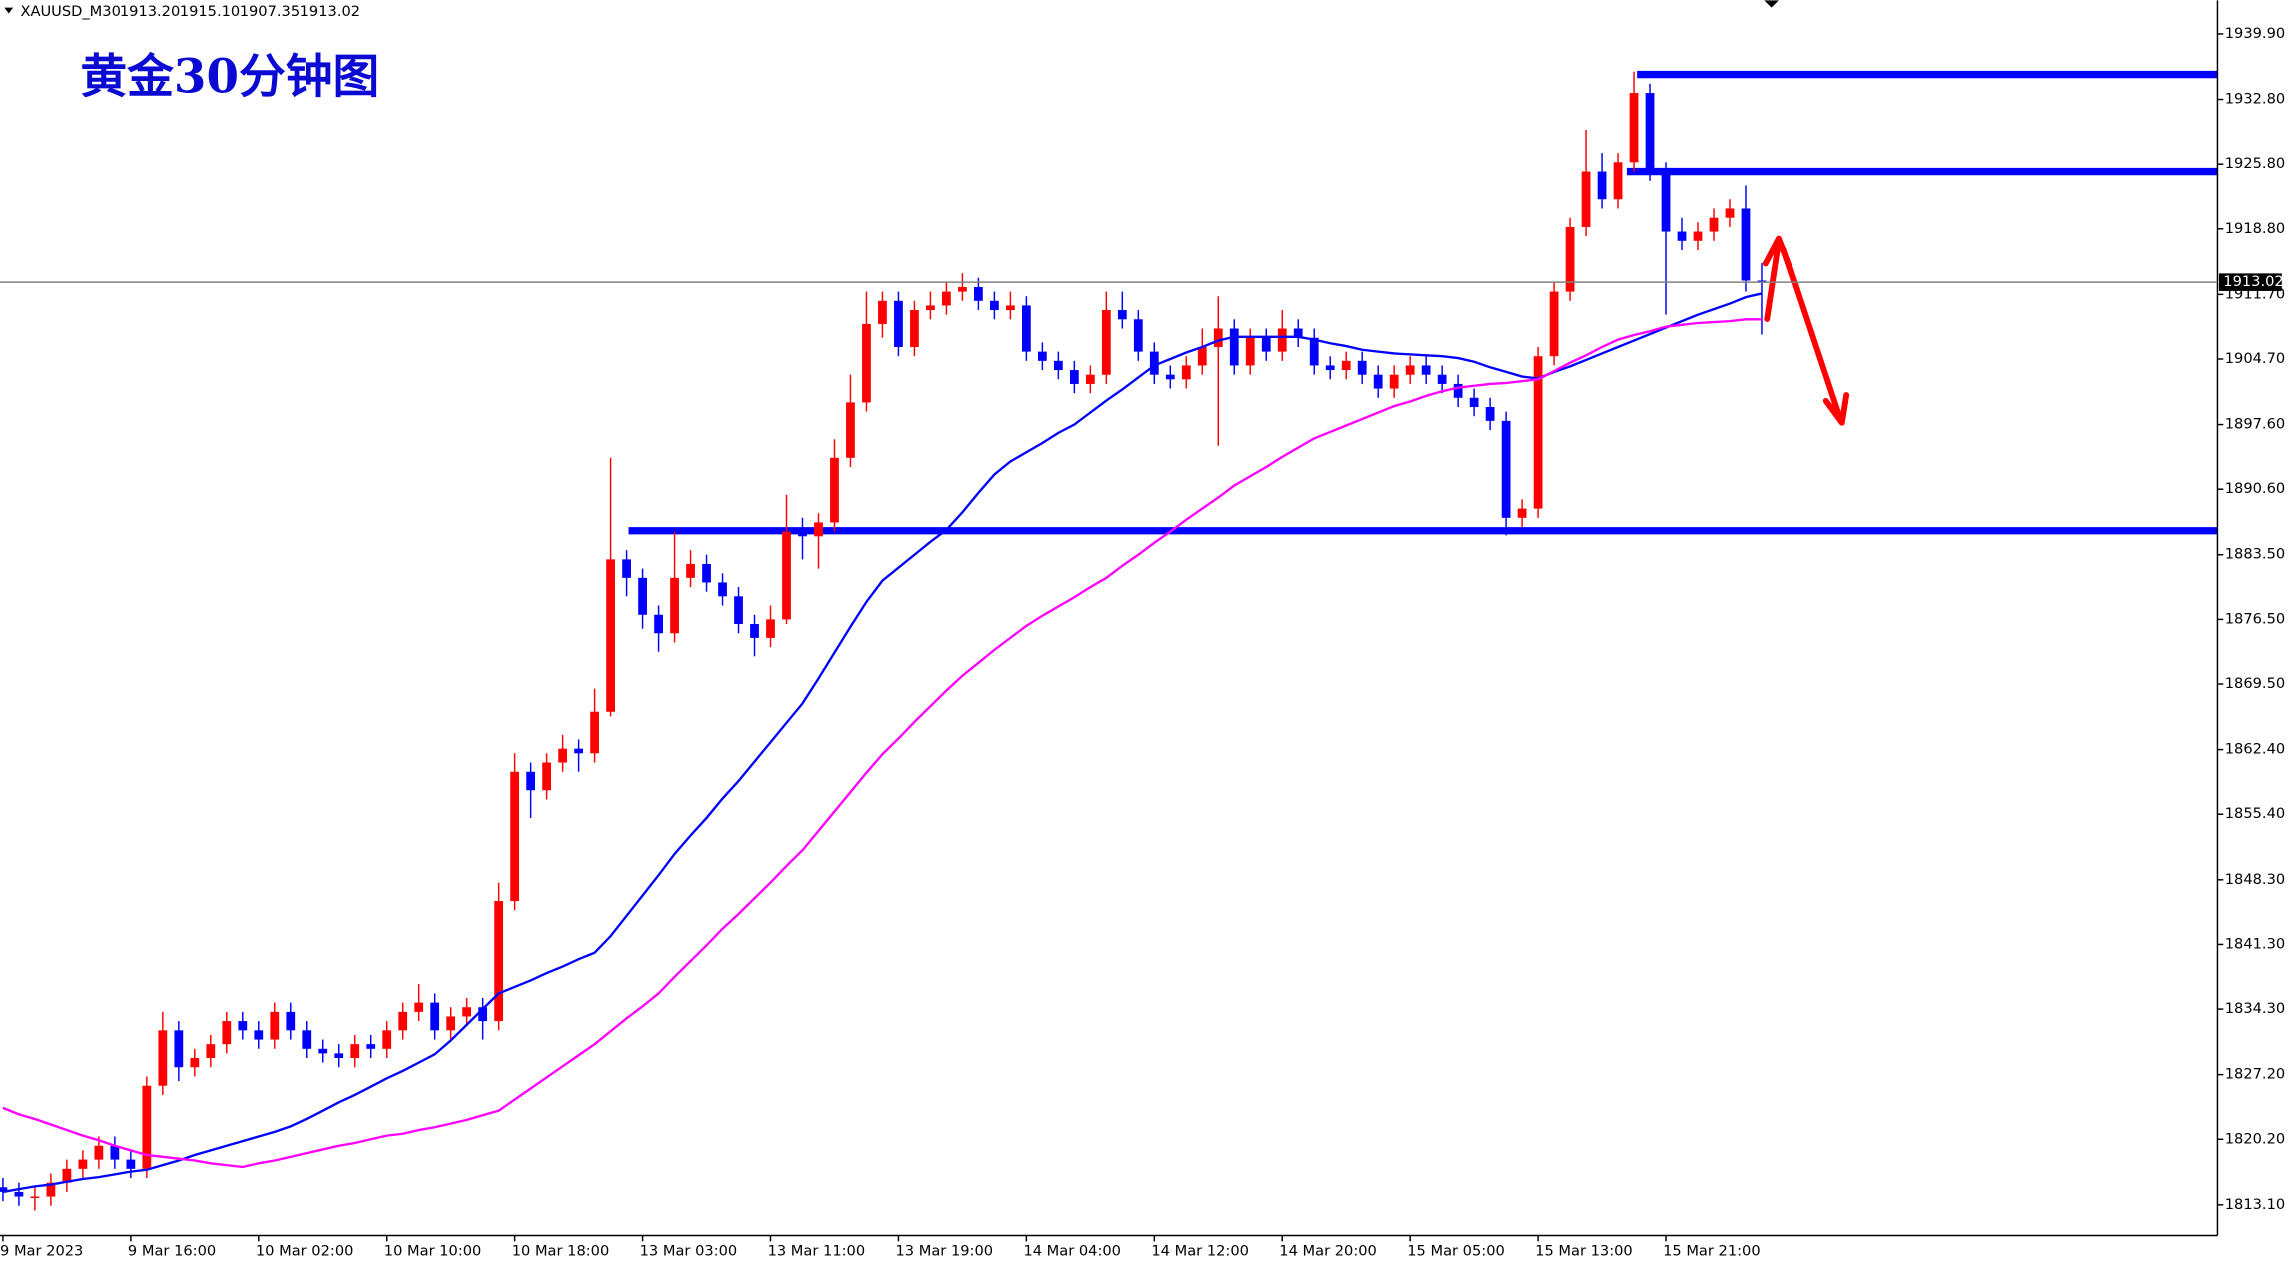  I want to click on arrow-up, so click(1773, 280).